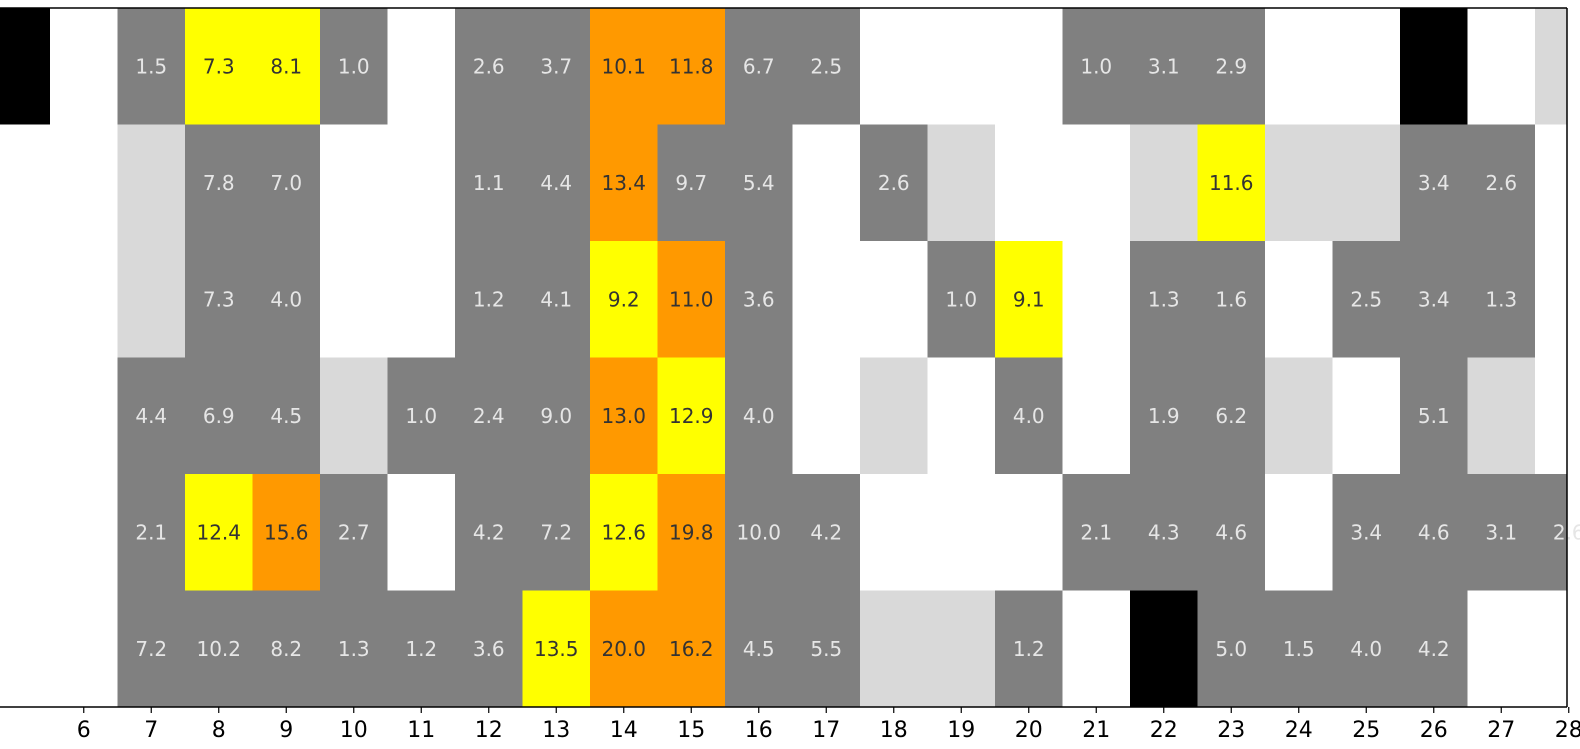 The height and width of the screenshot is (749, 1580). I want to click on cell-value-label: 6.2, so click(1231, 416).